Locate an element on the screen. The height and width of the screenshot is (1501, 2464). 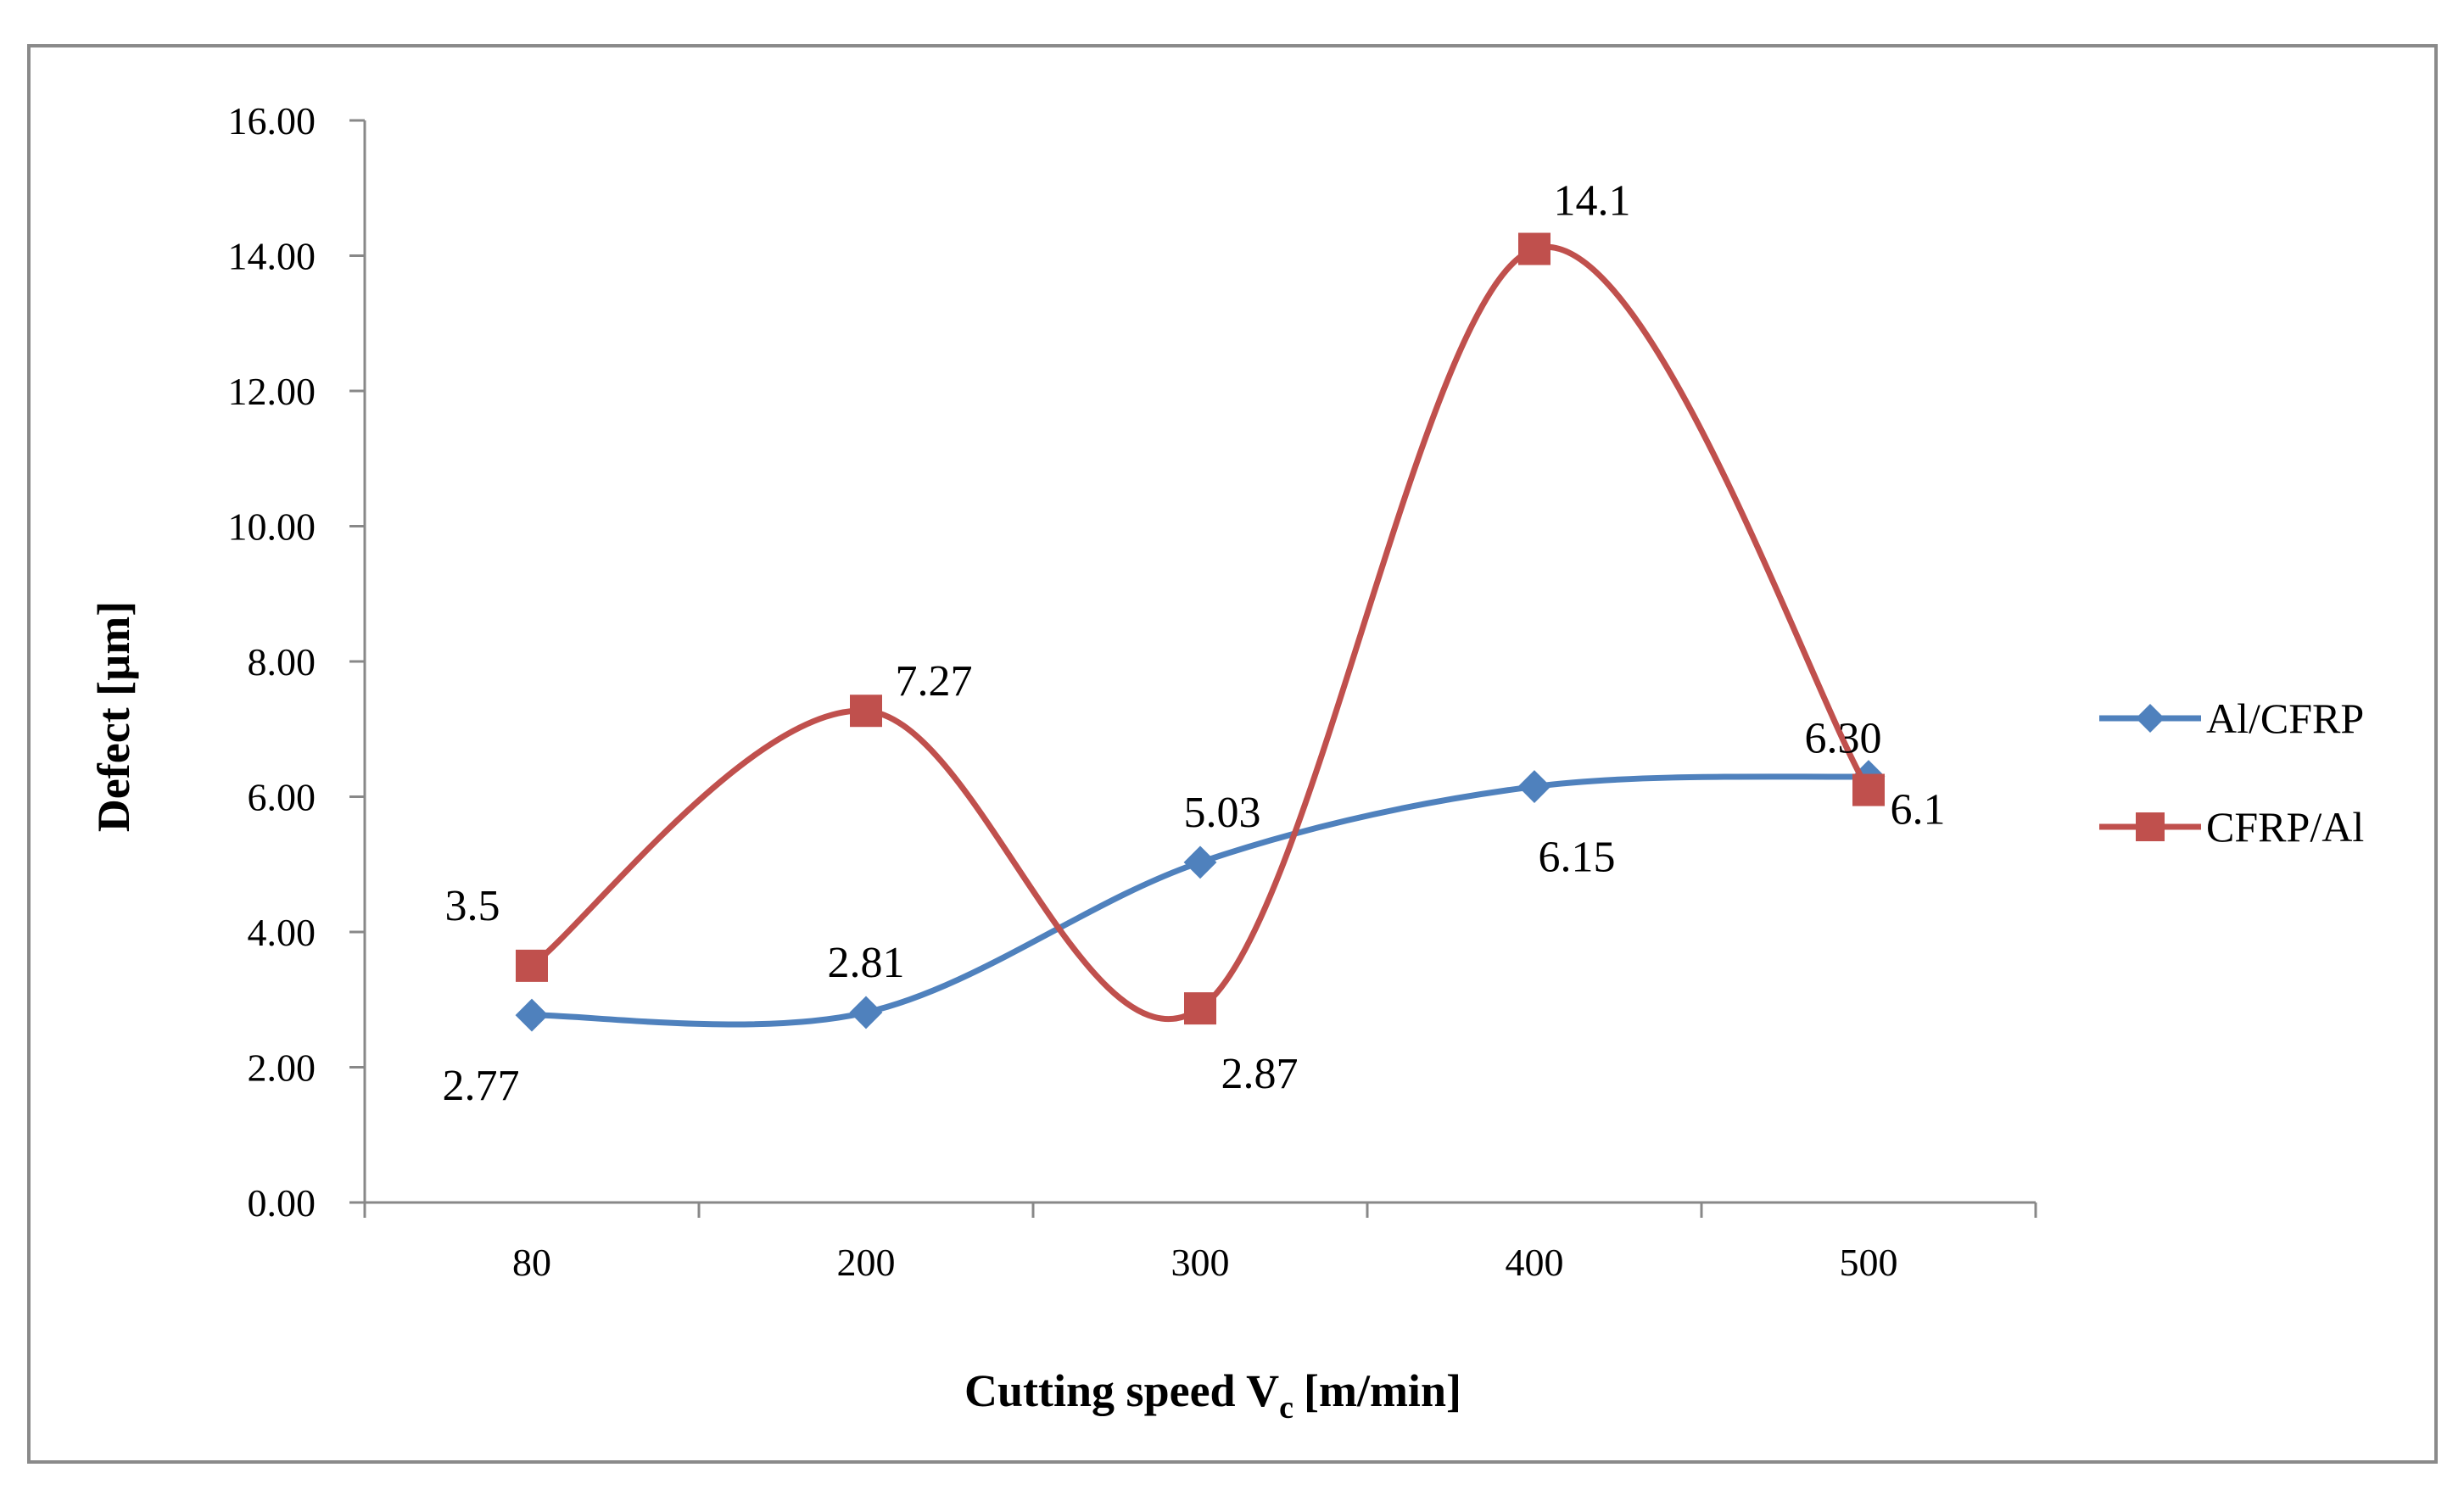
x-tick-label: 200 is located at coordinates (866, 1262).